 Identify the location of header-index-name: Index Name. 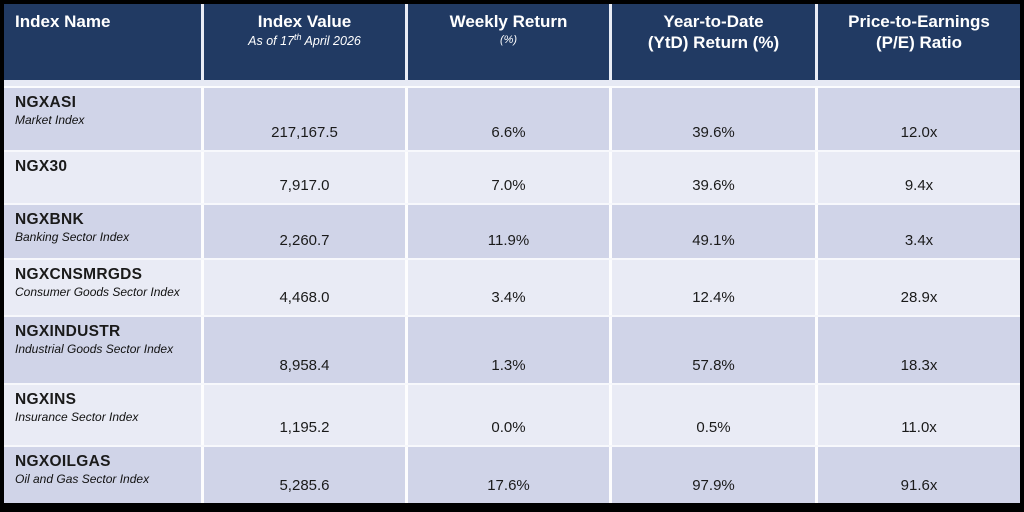
(104, 42).